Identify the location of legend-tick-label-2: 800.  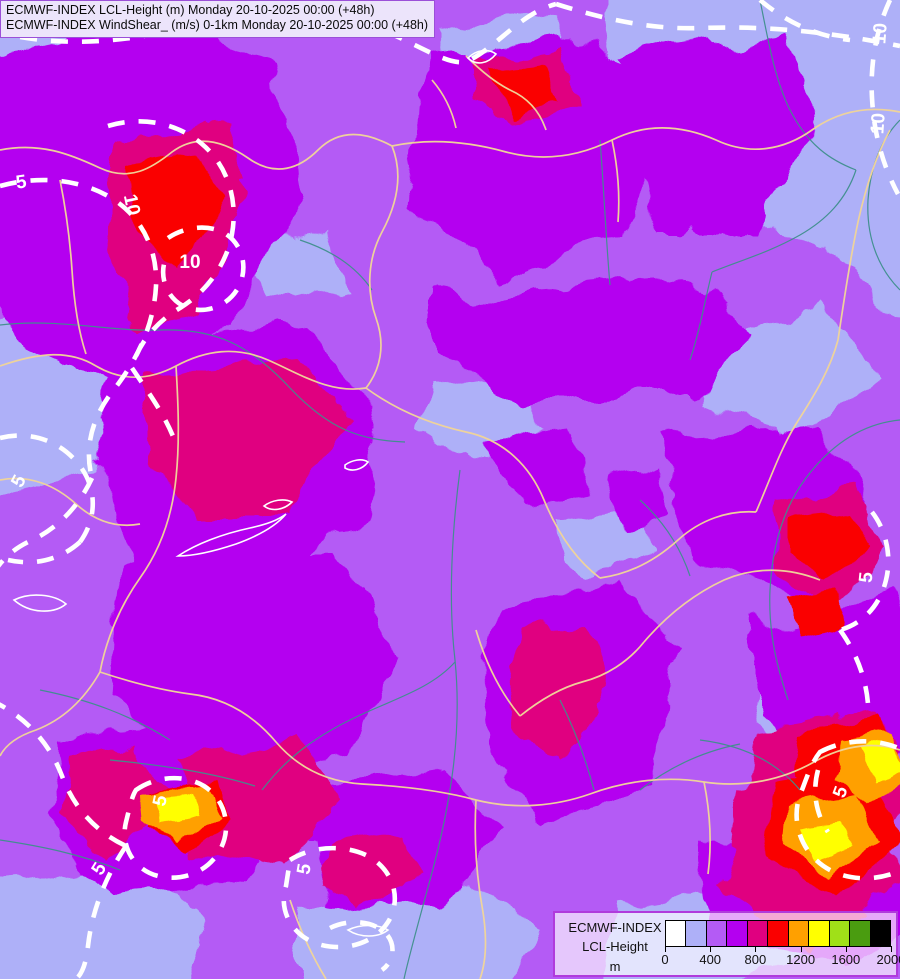
(755, 959).